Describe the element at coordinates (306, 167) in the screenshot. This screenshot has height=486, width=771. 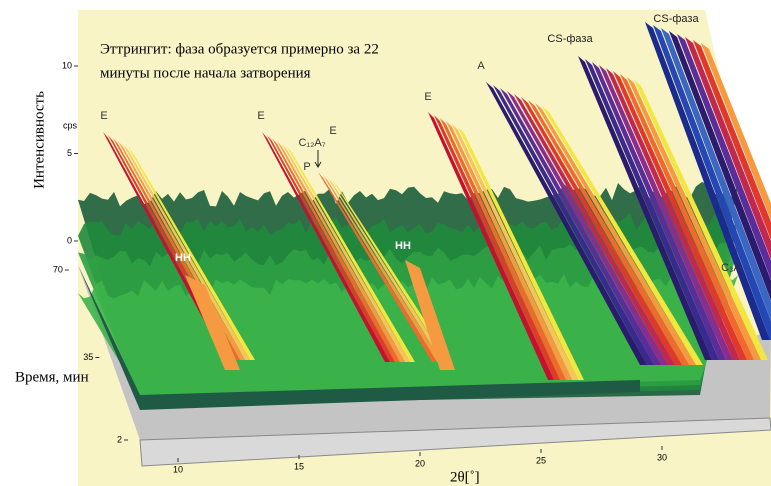
I see `peak-label: P` at that location.